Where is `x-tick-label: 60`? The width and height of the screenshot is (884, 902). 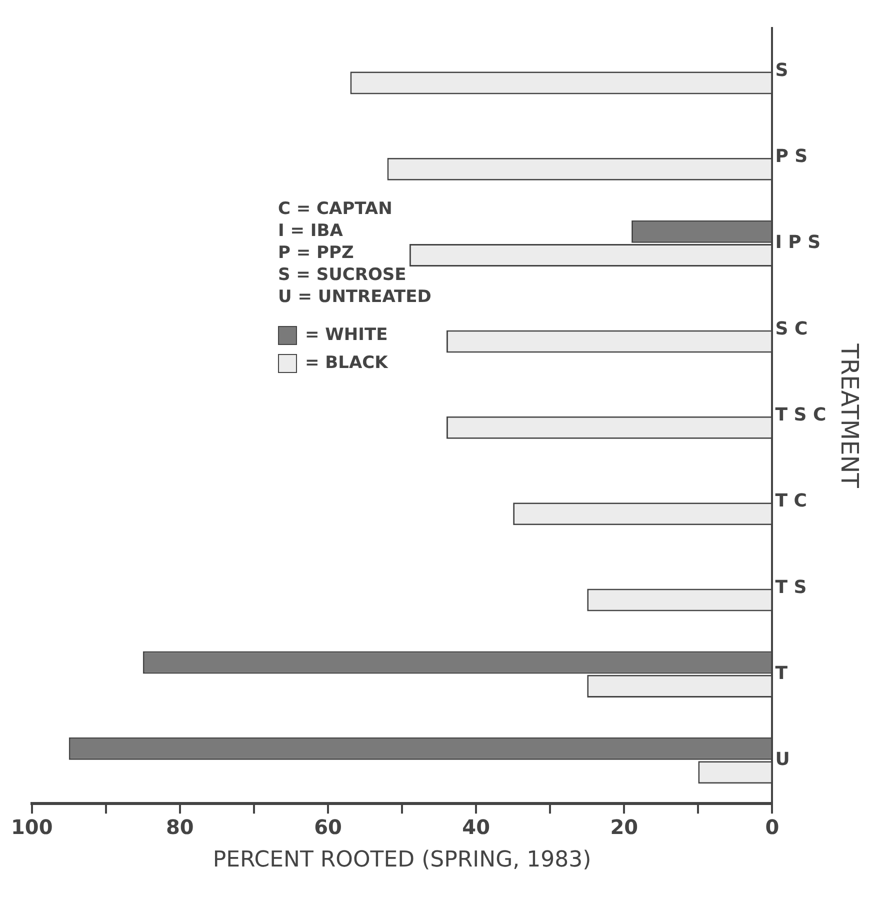
x-tick-label: 60 is located at coordinates (328, 826).